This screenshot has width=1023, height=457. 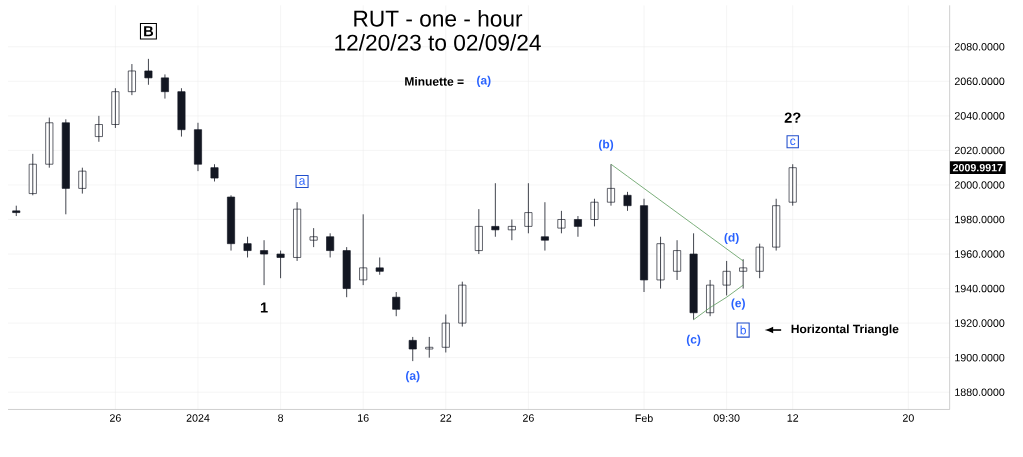 I want to click on y-tick-label: 1980.0000, so click(x=980, y=219).